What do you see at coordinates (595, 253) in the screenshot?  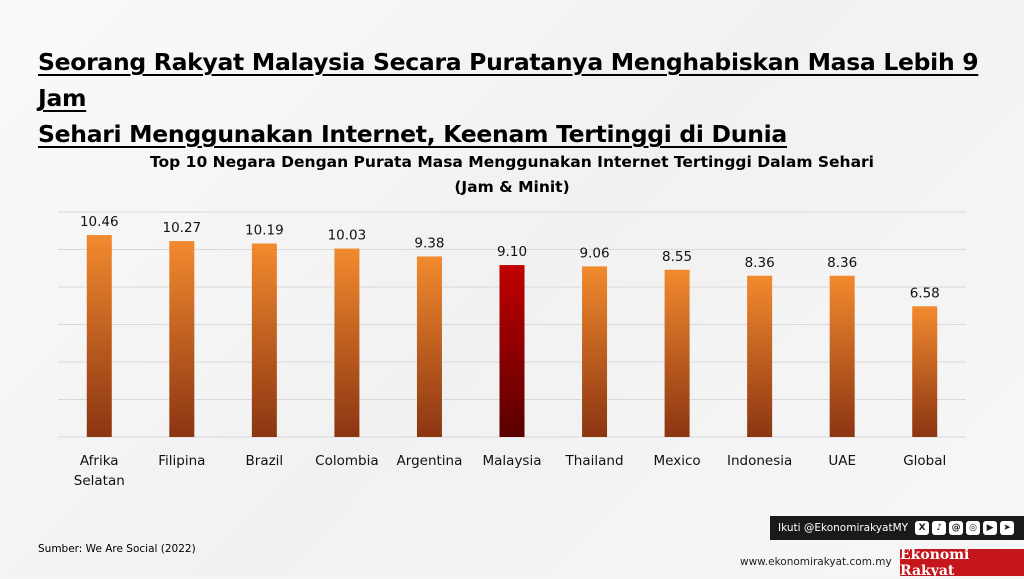 I see `bar-value-label: 9.06` at bounding box center [595, 253].